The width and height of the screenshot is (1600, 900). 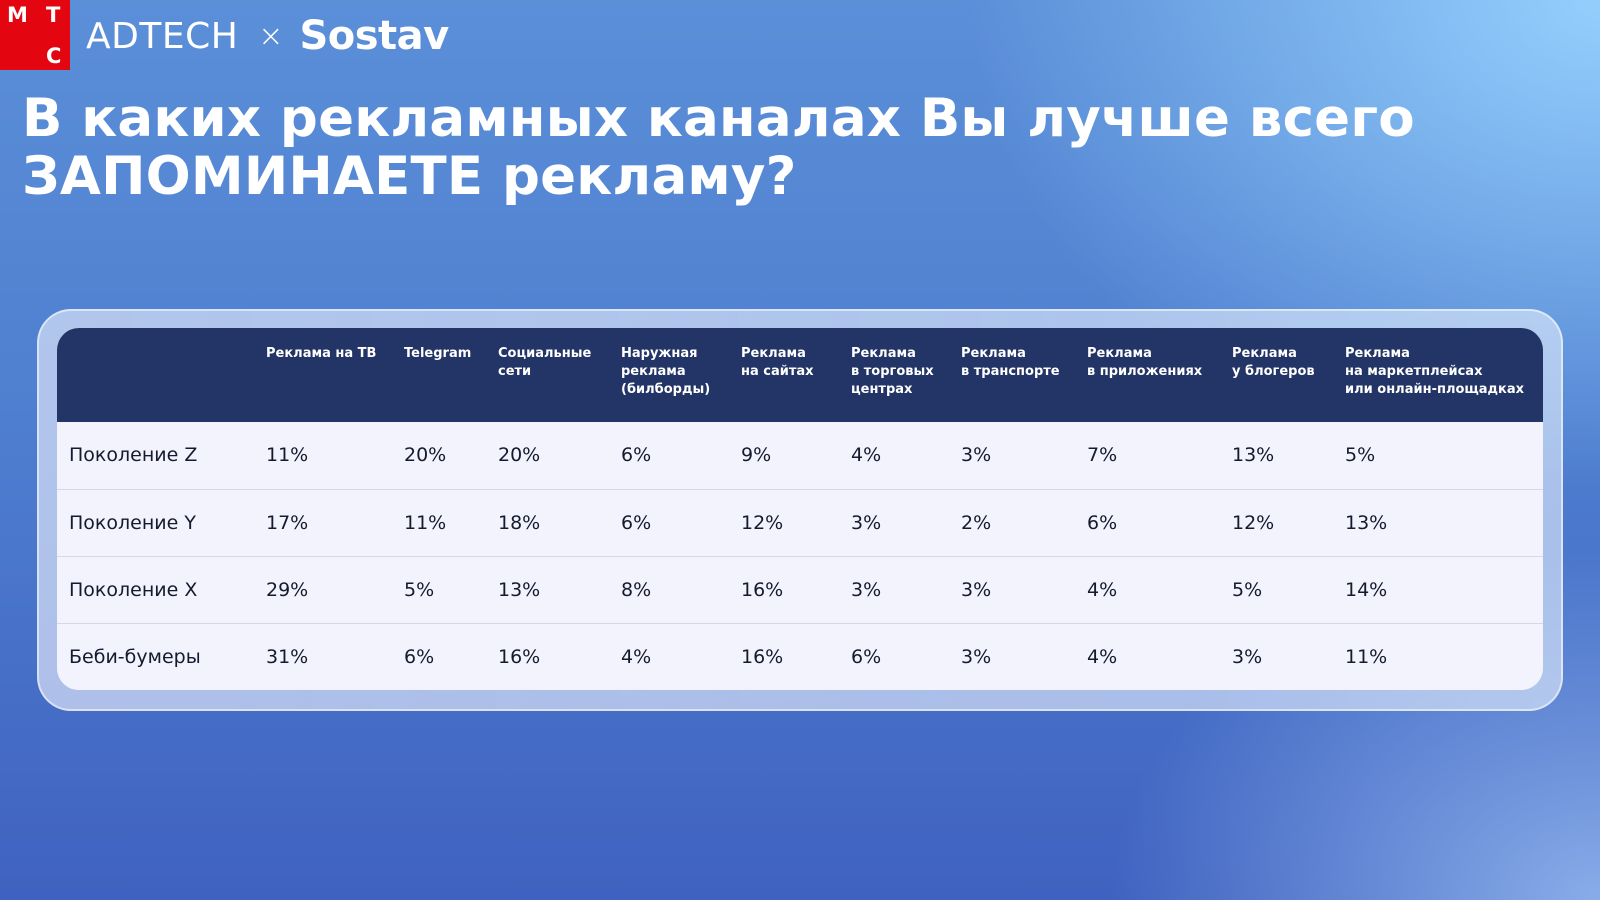 I want to click on row-label: Поколение X, so click(x=161, y=589).